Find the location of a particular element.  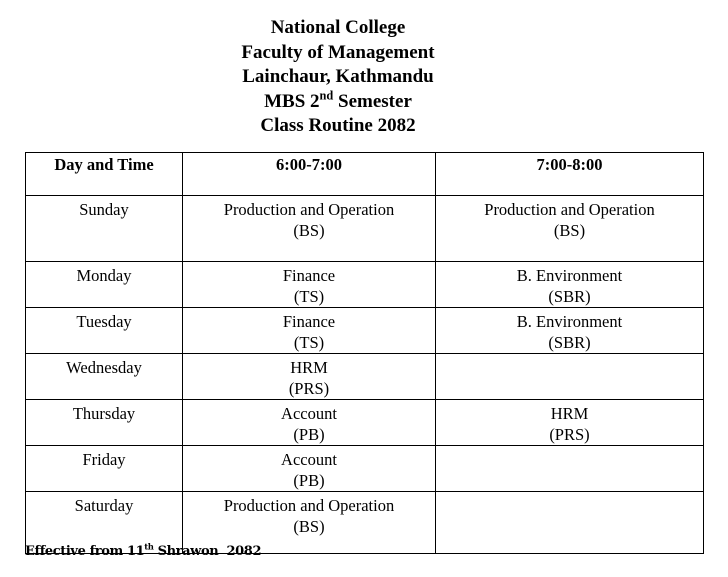

column-header: Day and Time is located at coordinates (104, 174).